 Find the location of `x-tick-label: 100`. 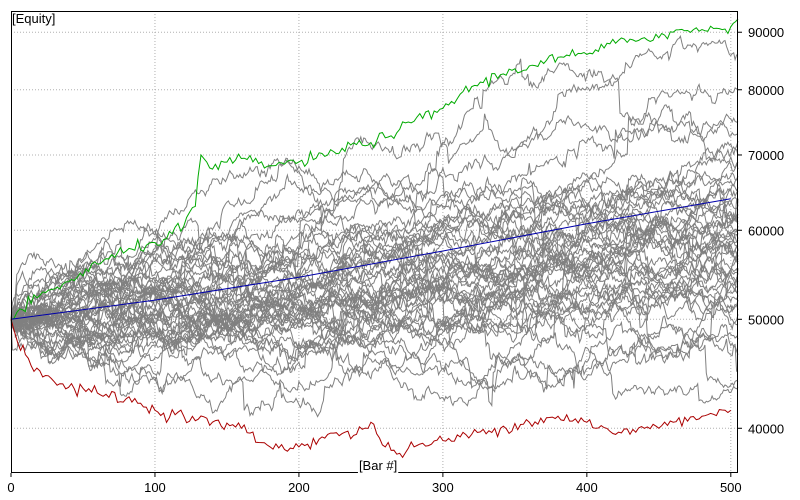

x-tick-label: 100 is located at coordinates (155, 487).